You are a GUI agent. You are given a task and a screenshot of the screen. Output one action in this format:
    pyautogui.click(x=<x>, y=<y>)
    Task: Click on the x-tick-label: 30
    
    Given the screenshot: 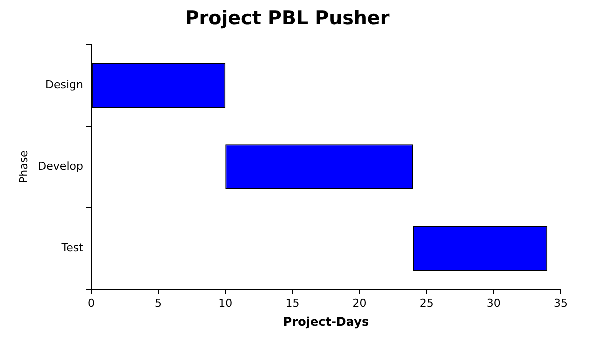 What is the action you would take?
    pyautogui.click(x=493, y=303)
    